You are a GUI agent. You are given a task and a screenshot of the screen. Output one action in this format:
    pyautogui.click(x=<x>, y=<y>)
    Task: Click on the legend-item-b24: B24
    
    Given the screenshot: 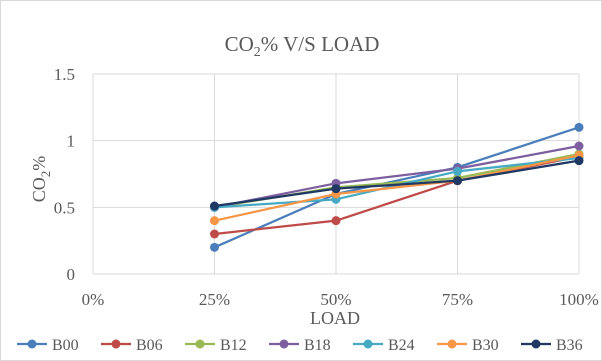 What is the action you would take?
    pyautogui.click(x=384, y=345)
    